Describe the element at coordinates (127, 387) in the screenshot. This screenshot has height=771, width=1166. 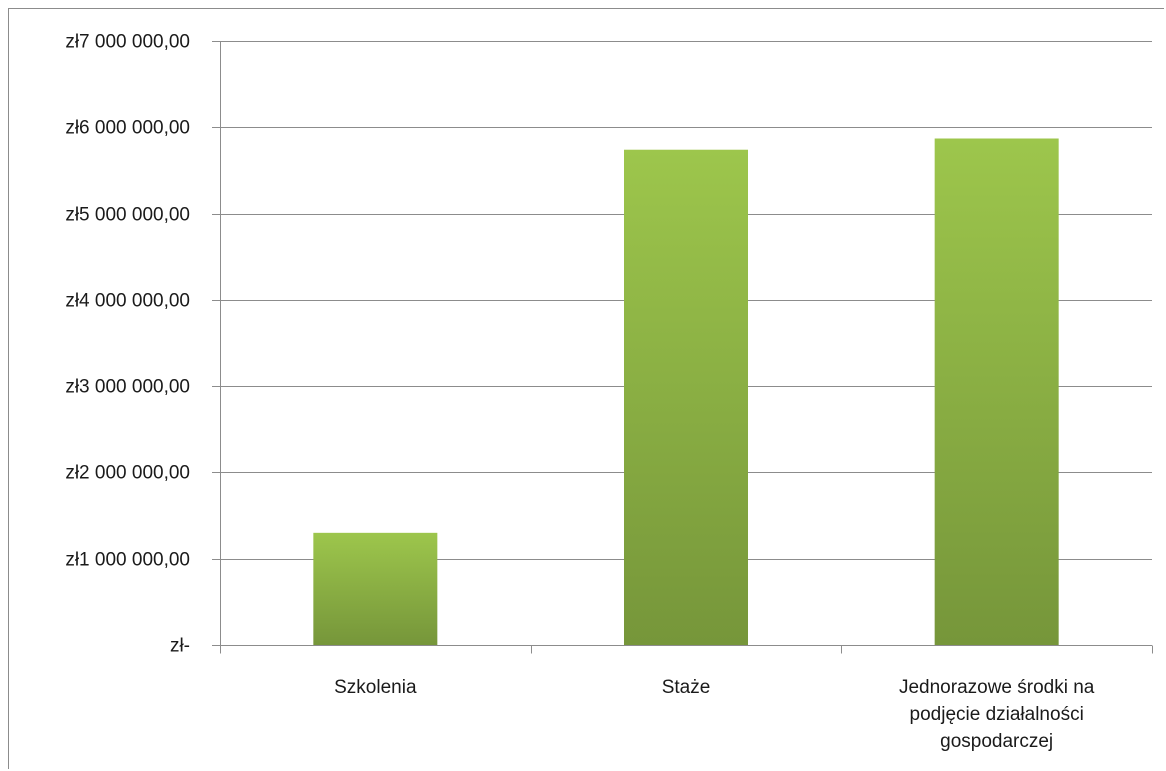
I see `y-tick-label: zł3 000 000,00` at that location.